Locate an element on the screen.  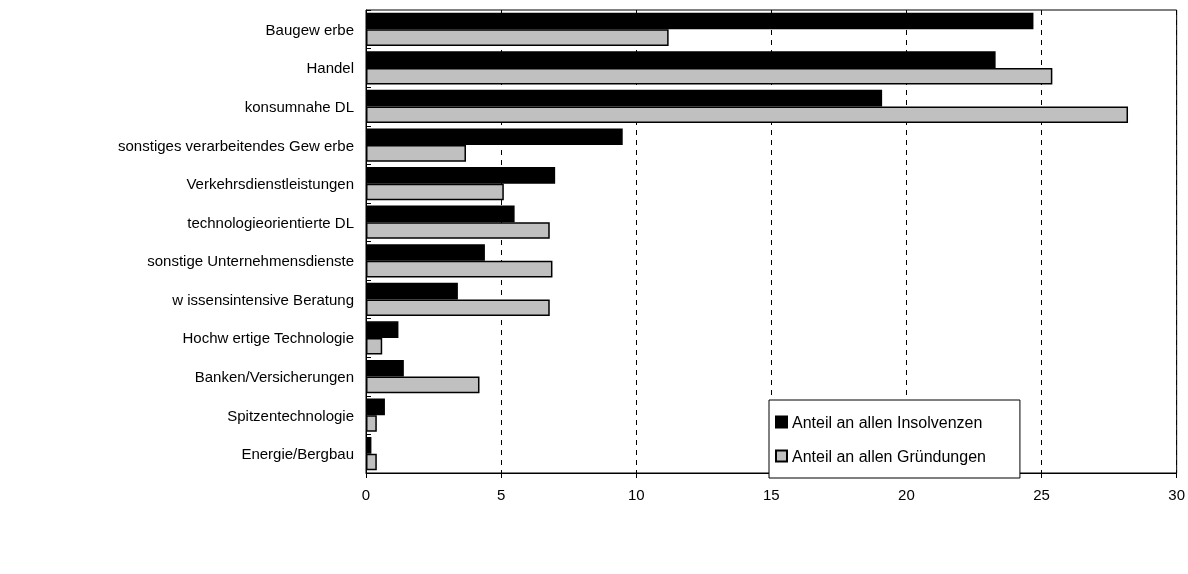
y-tick-label: sonstiges verarbeitendes Gew erbe is located at coordinates (236, 145).